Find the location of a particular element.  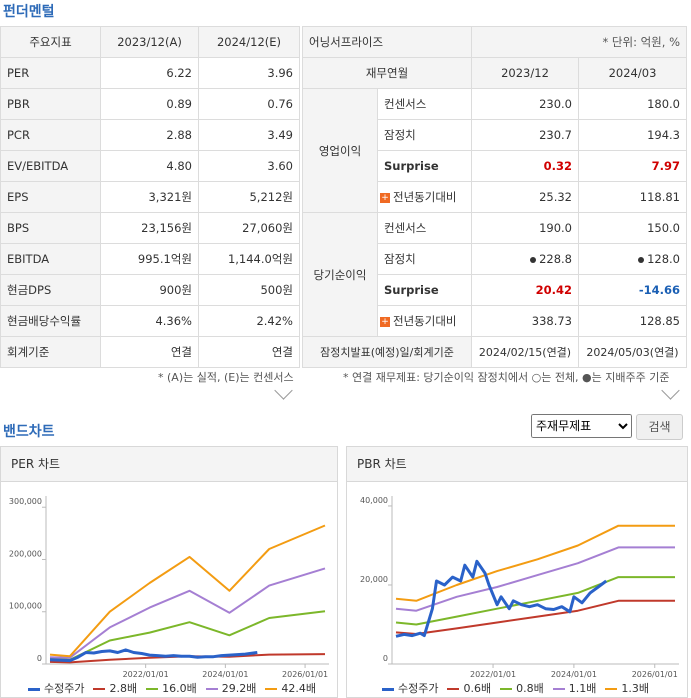

op-yoy-label: 전년동기대비 is located at coordinates (425, 197).